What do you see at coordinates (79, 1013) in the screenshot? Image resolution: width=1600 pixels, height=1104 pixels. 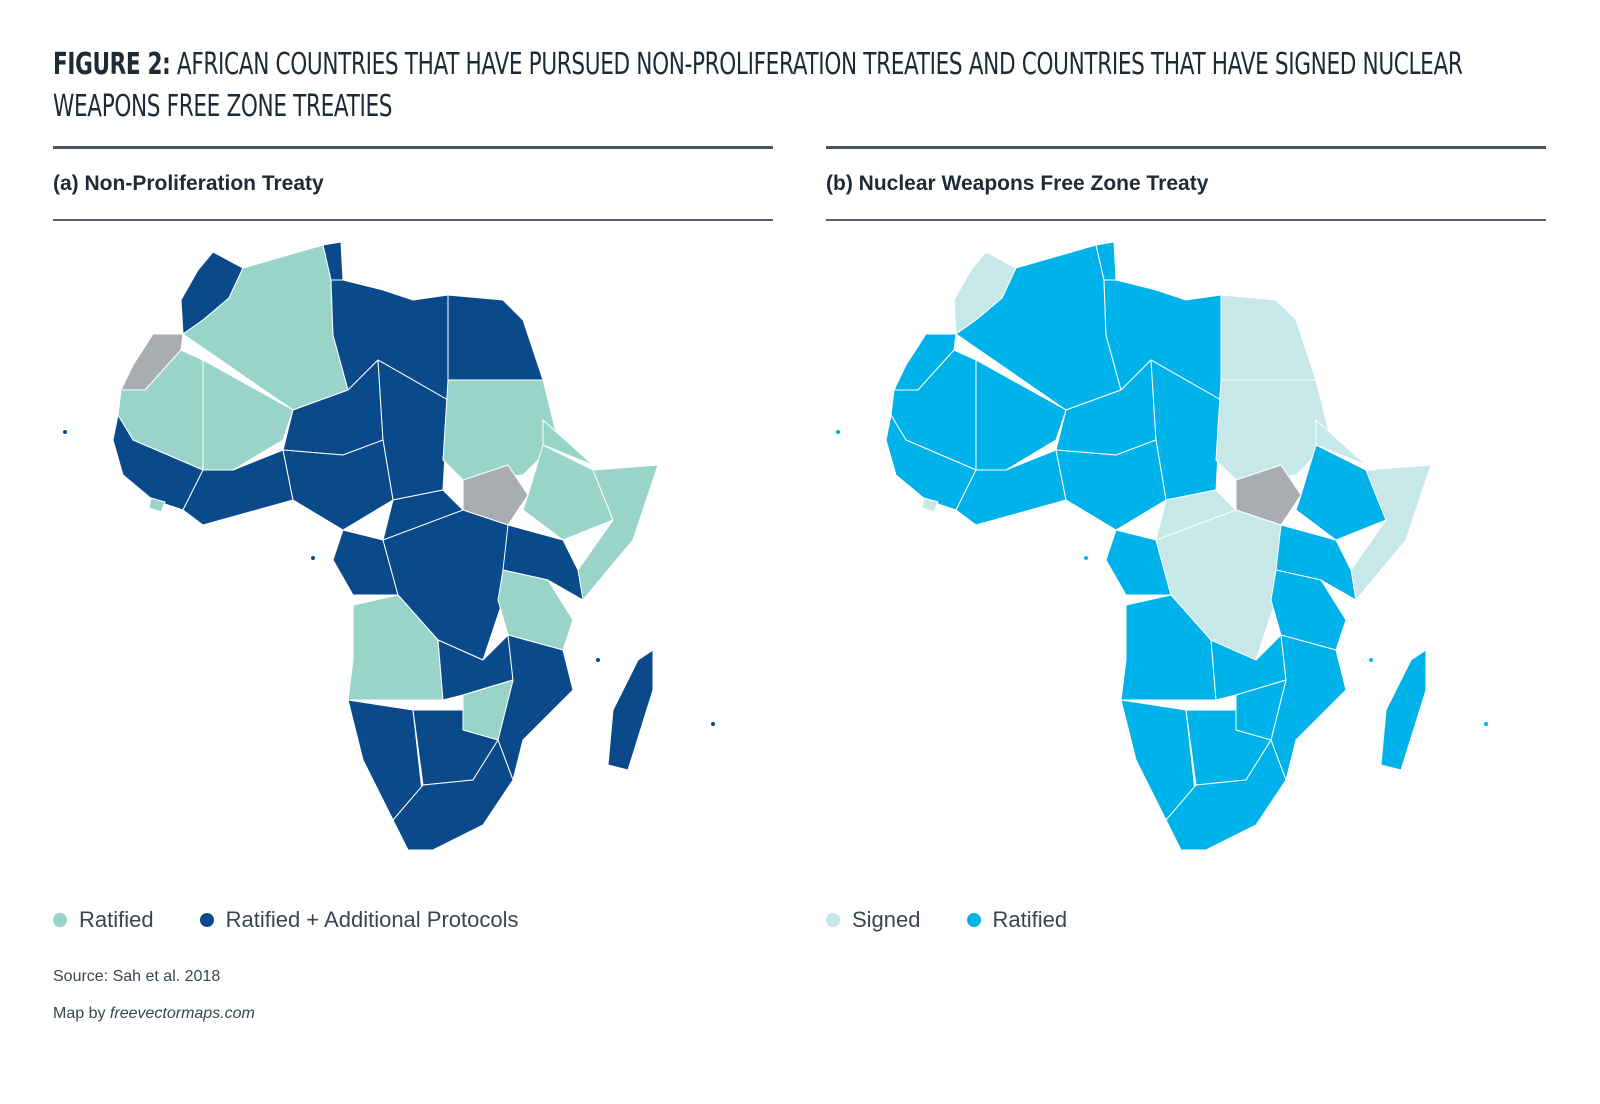 I see `credit-prefix: Map by` at bounding box center [79, 1013].